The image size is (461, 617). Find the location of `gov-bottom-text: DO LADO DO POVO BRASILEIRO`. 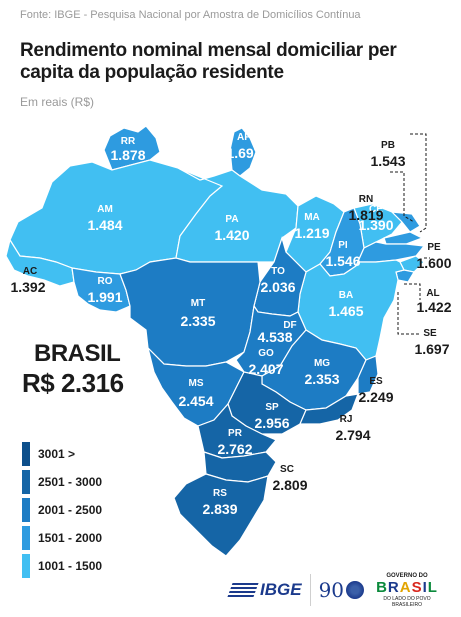

gov-bottom-text: DO LADO DO POVO BRASILEIRO is located at coordinates (407, 601).